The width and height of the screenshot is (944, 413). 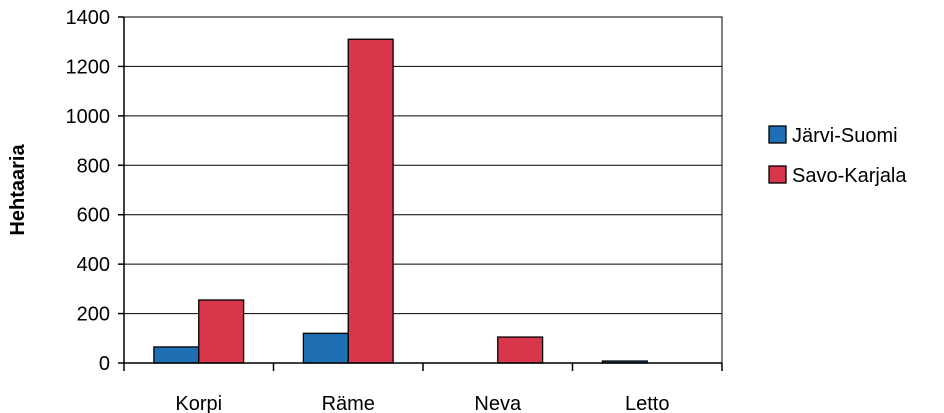 I want to click on y-tick-label: 800, so click(x=93, y=166).